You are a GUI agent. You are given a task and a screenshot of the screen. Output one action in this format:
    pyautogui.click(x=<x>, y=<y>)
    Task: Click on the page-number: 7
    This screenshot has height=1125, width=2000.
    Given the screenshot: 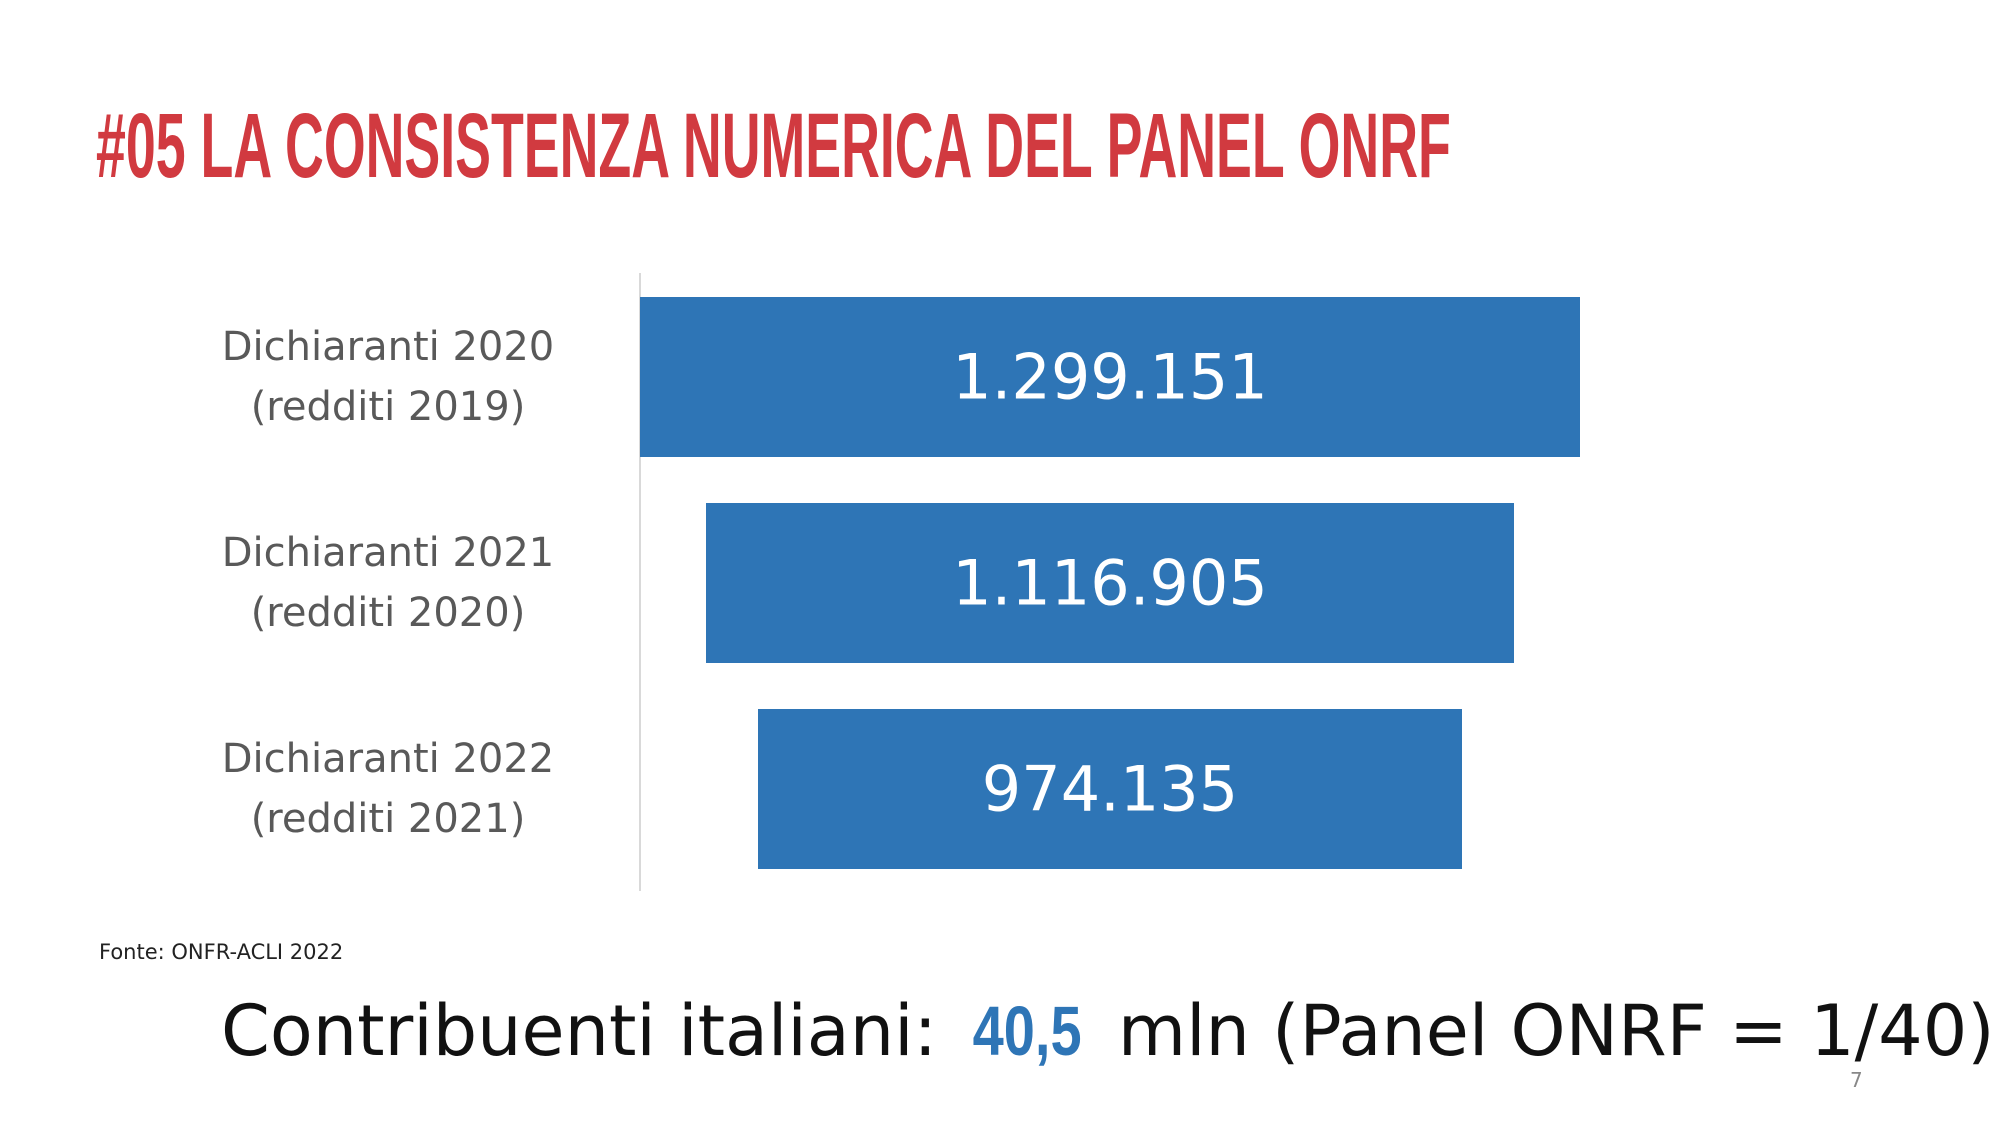 What is the action you would take?
    pyautogui.click(x=1856, y=1080)
    